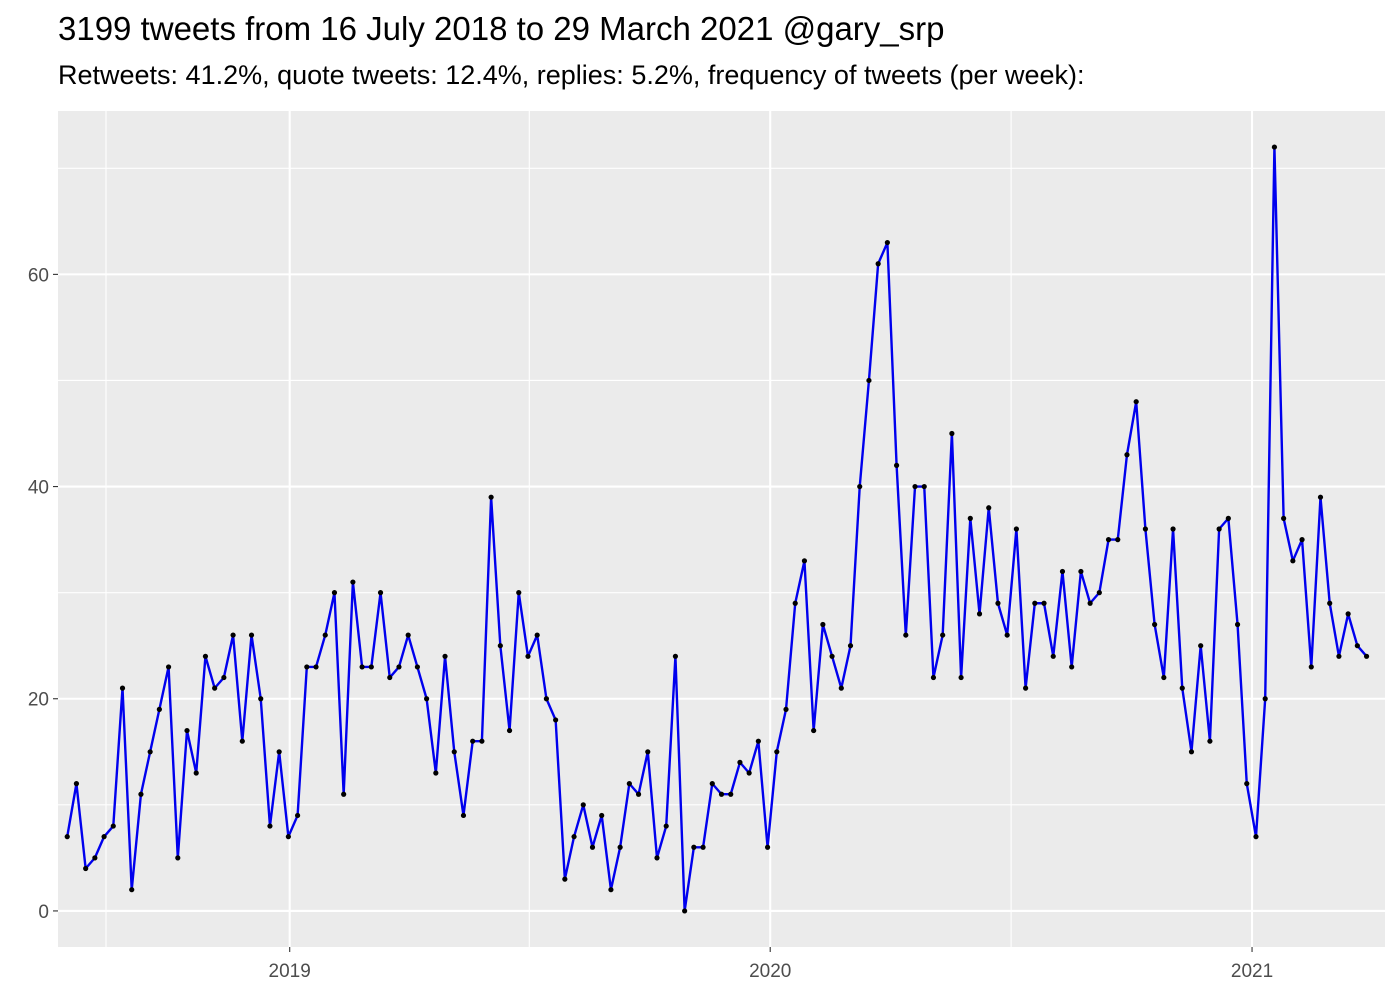  What do you see at coordinates (1252, 971) in the screenshot?
I see `x-tick-label: 2021` at bounding box center [1252, 971].